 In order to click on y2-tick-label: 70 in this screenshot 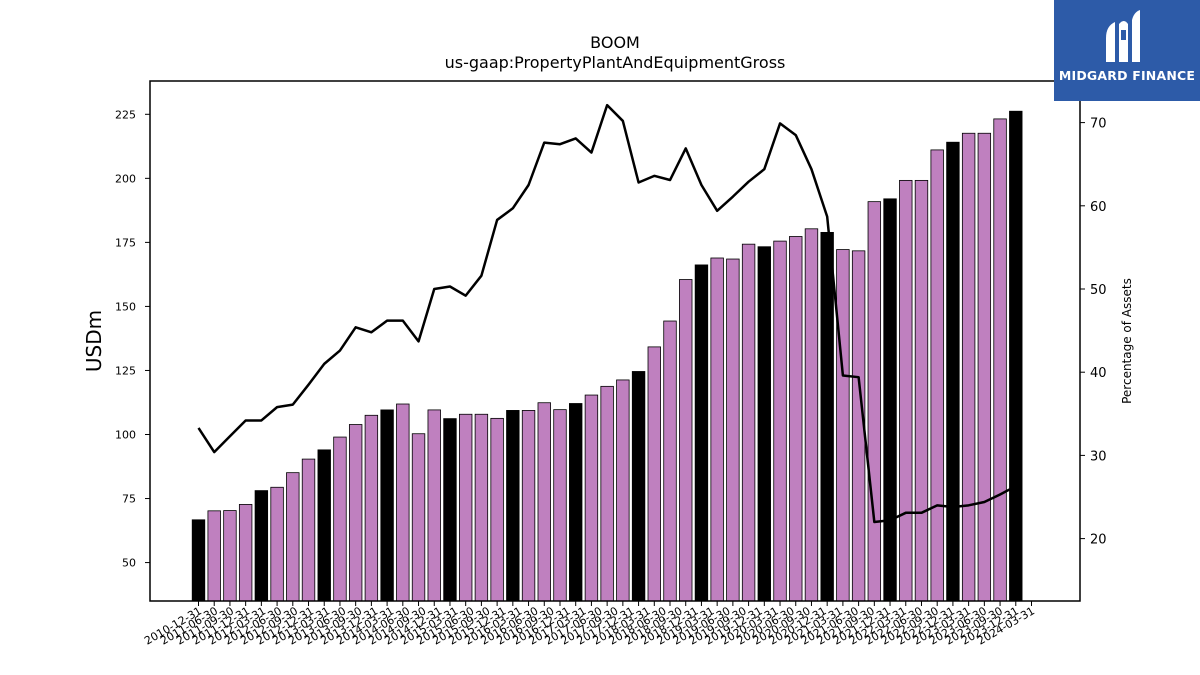, I will do `click(1098, 124)`.